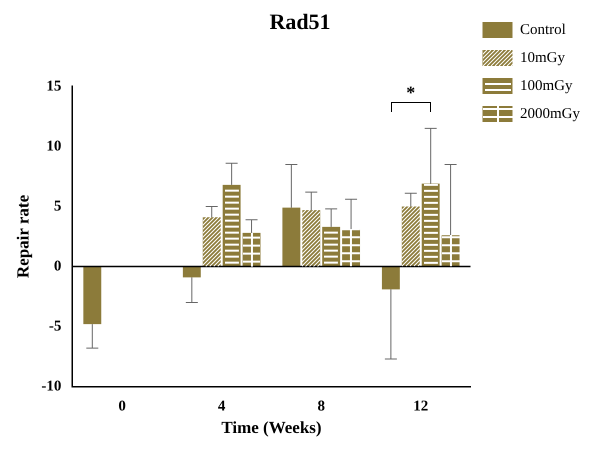 The height and width of the screenshot is (449, 600). Describe the element at coordinates (55, 326) in the screenshot. I see `y-tick-label: -5` at that location.